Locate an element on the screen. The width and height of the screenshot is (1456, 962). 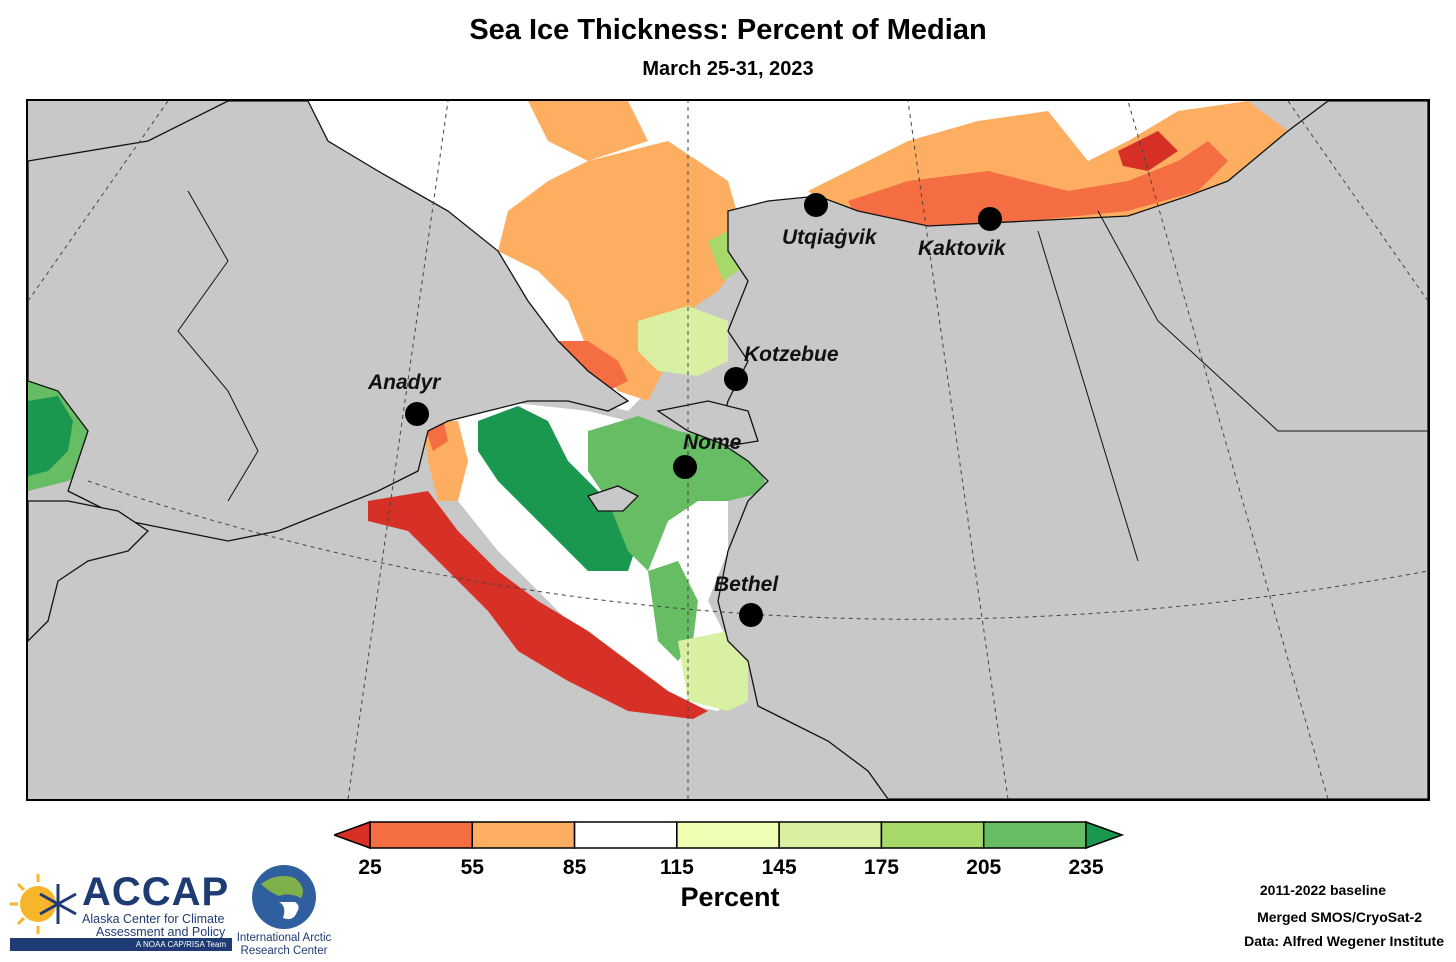
colorbar-under-arrow is located at coordinates (351, 835).